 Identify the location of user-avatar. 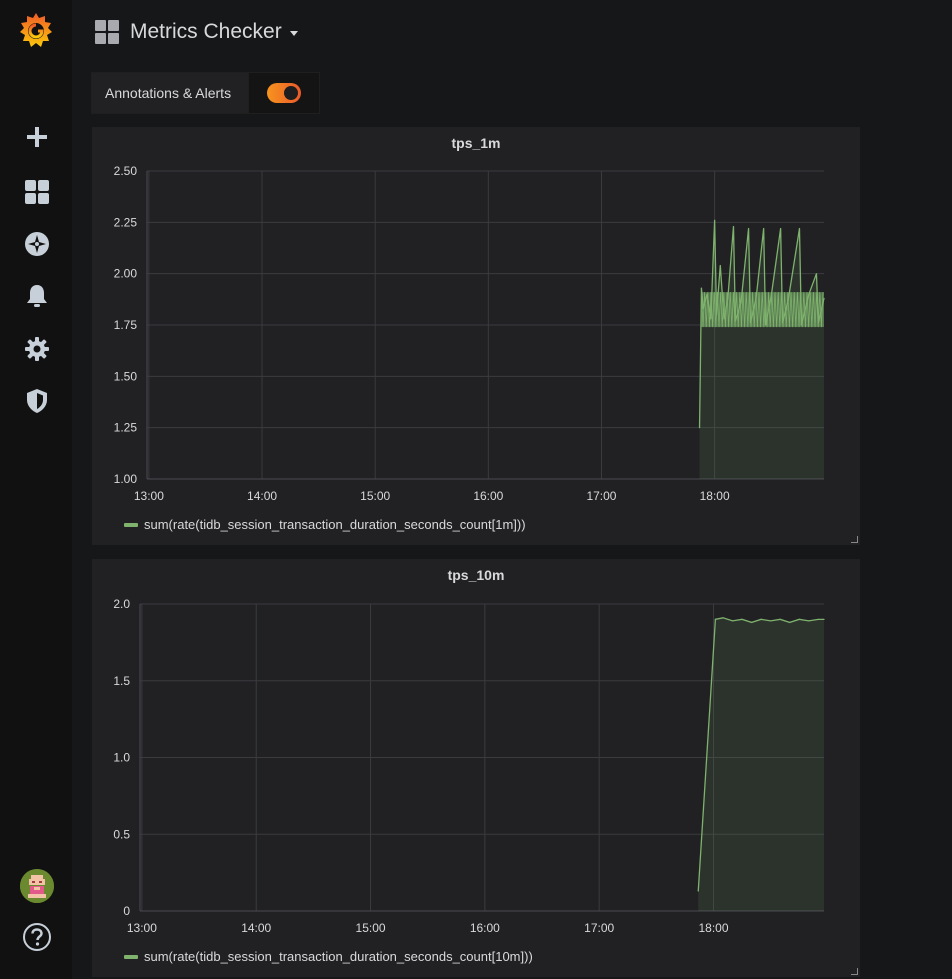
(37, 886).